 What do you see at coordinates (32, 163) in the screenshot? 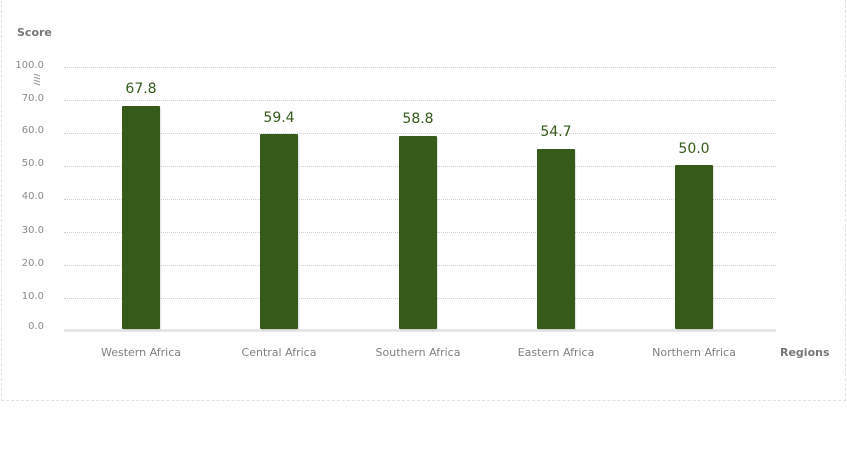
I see `y-tick: 50.0` at bounding box center [32, 163].